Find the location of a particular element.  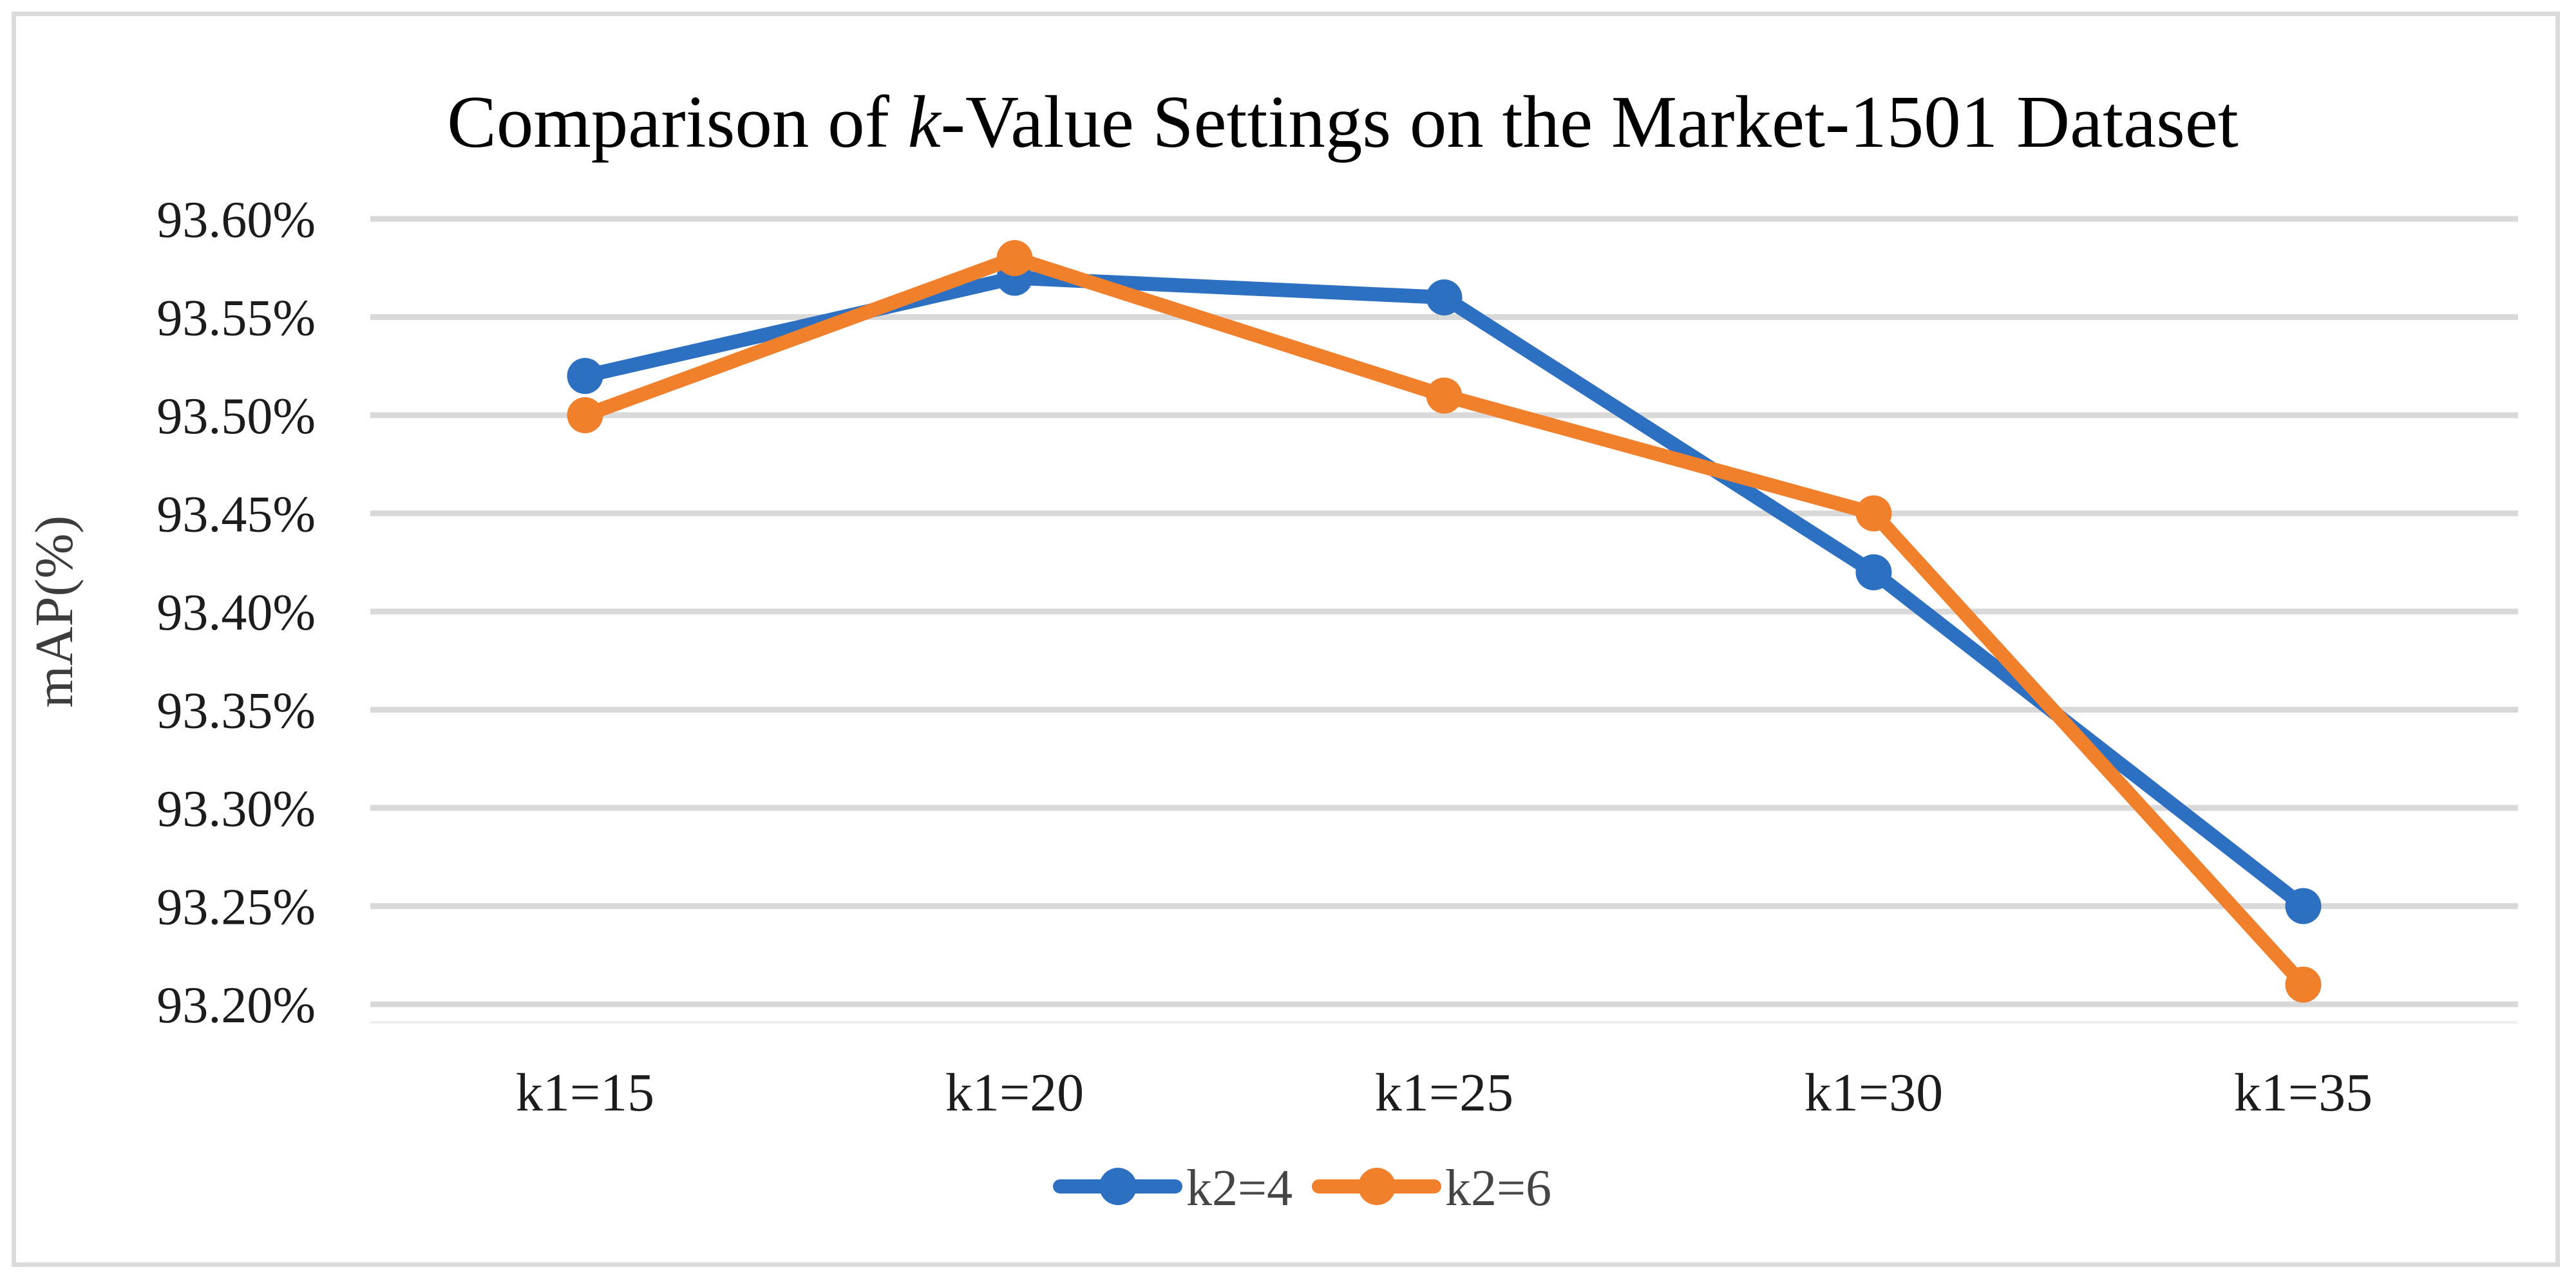

y-tick-label: 93.55% is located at coordinates (236, 318).